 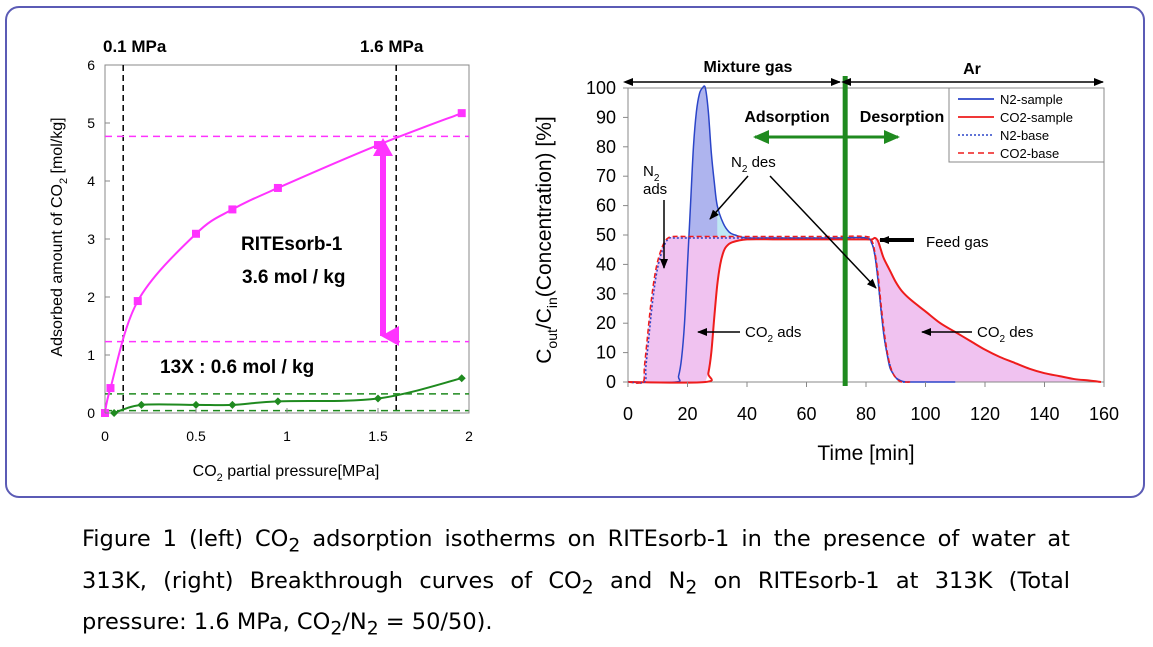 I want to click on breakthrough-y-ticks: 0 10 20 30 40 50 60 70 80 90 100, so click(x=607, y=235).